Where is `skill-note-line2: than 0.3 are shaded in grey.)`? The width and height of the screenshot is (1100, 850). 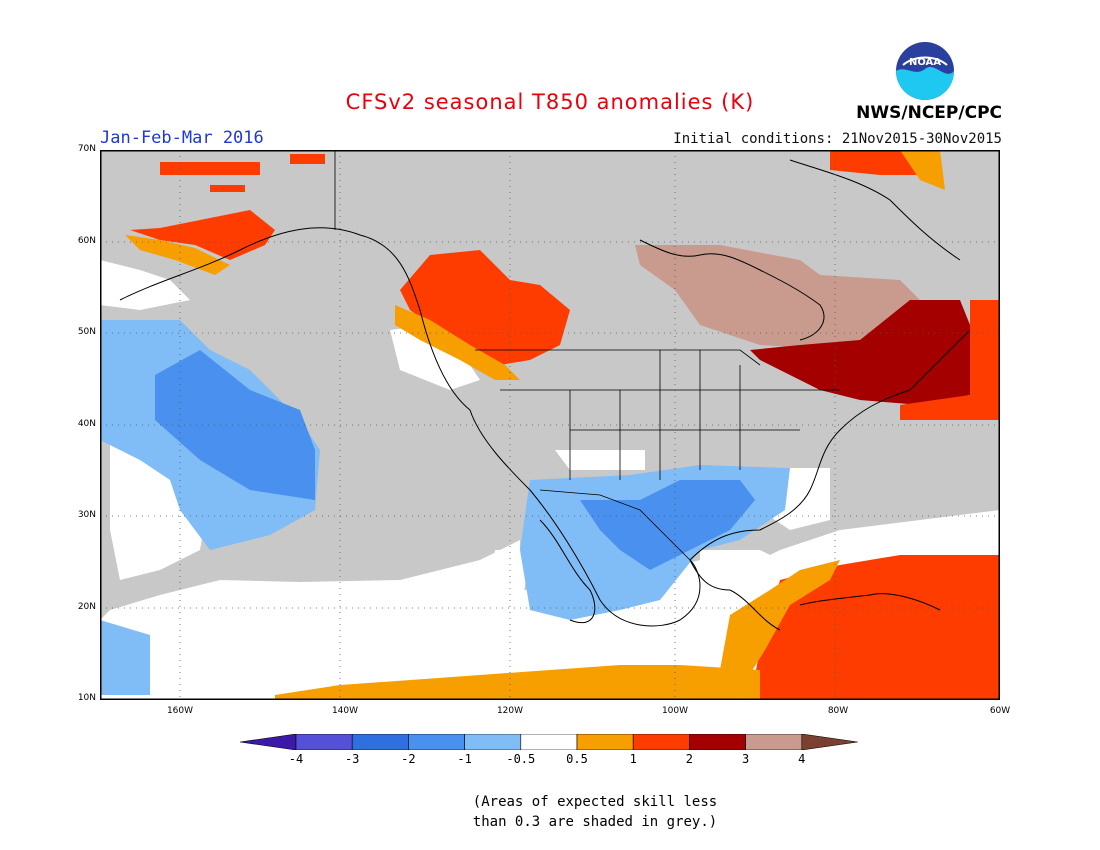
skill-note-line2: than 0.3 are shaded in grey.) is located at coordinates (595, 822).